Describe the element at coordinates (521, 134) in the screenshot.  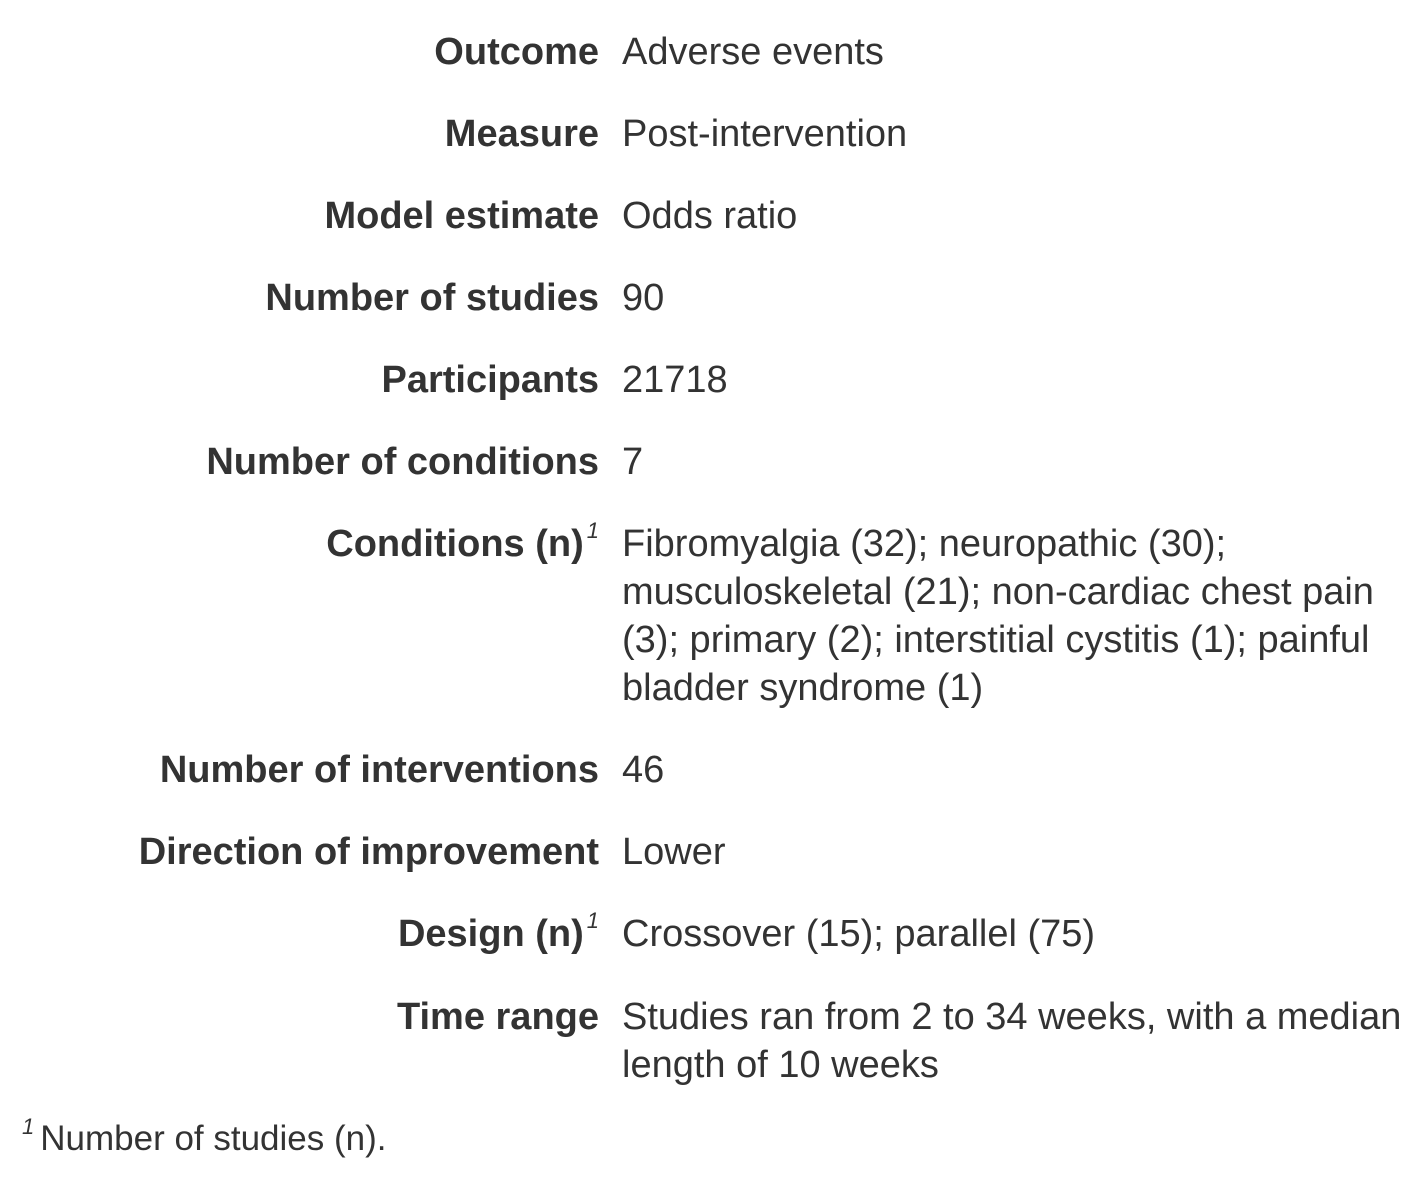
I see `measure-label: Measure` at that location.